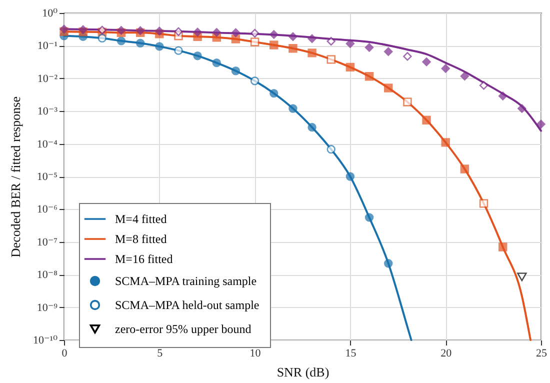 This screenshot has height=383, width=550. What do you see at coordinates (542, 354) in the screenshot?
I see `x-tick-label: 25` at bounding box center [542, 354].